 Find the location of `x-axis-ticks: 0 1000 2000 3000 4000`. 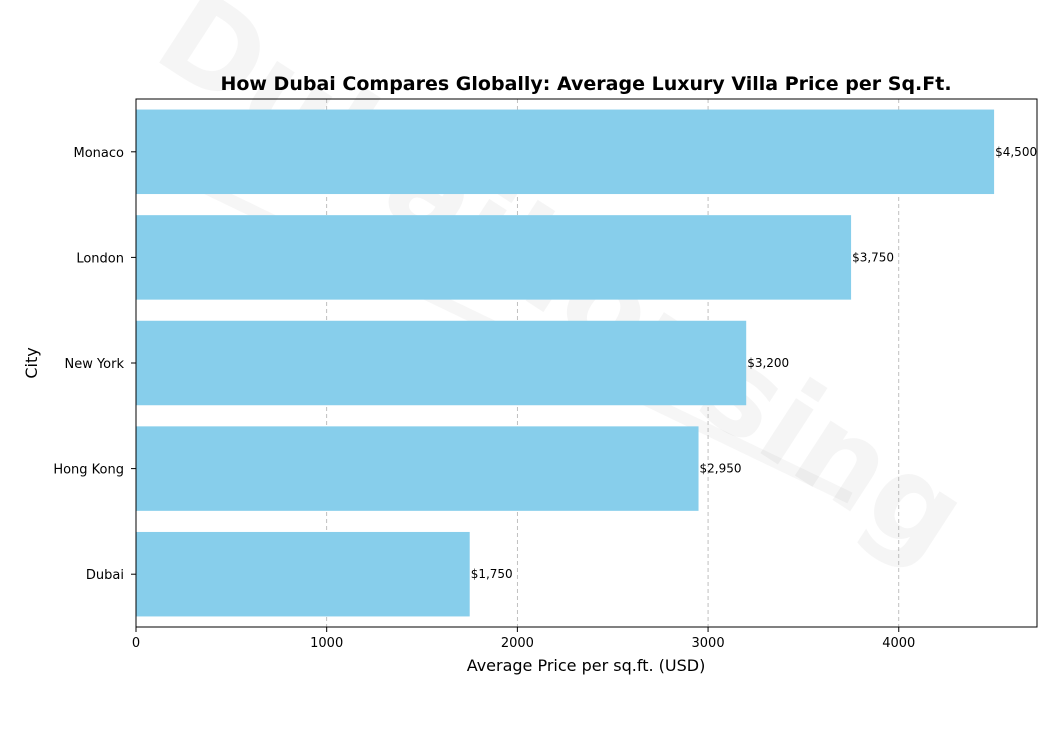

x-axis-ticks: 0 1000 2000 3000 4000 is located at coordinates (523, 639).